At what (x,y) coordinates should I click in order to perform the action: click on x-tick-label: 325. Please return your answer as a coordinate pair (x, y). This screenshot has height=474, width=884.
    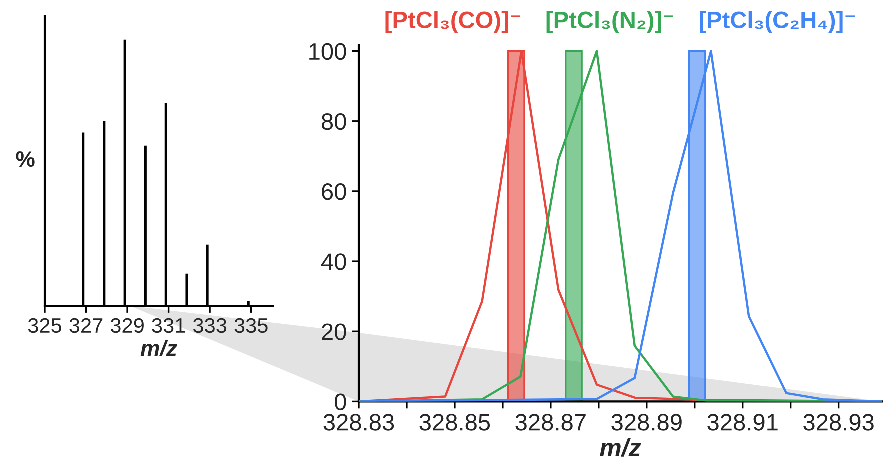
    Looking at the image, I should click on (45, 326).